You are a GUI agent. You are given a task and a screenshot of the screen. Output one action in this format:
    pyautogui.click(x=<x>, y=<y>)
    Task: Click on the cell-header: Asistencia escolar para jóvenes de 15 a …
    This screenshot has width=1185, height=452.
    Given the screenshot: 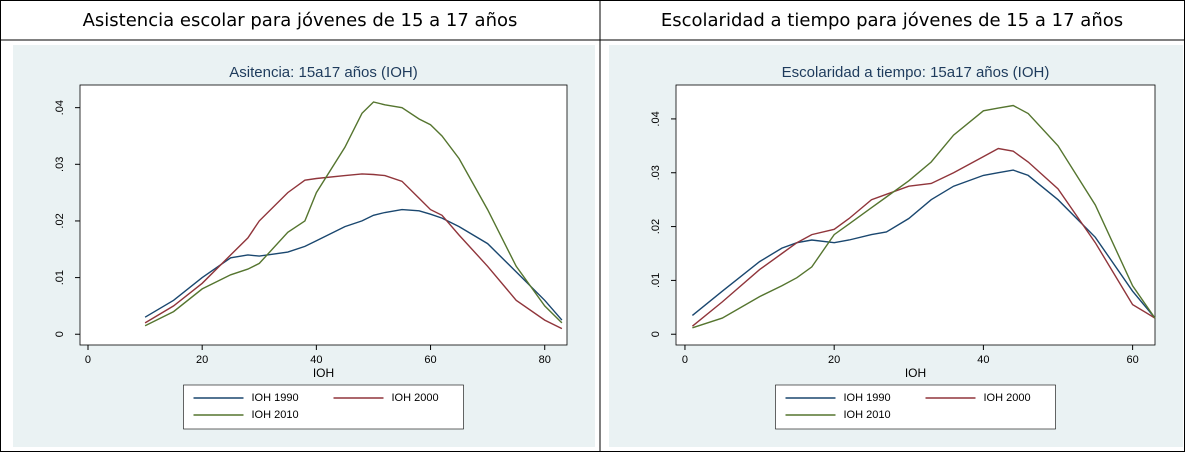 What is the action you would take?
    pyautogui.click(x=300, y=20)
    